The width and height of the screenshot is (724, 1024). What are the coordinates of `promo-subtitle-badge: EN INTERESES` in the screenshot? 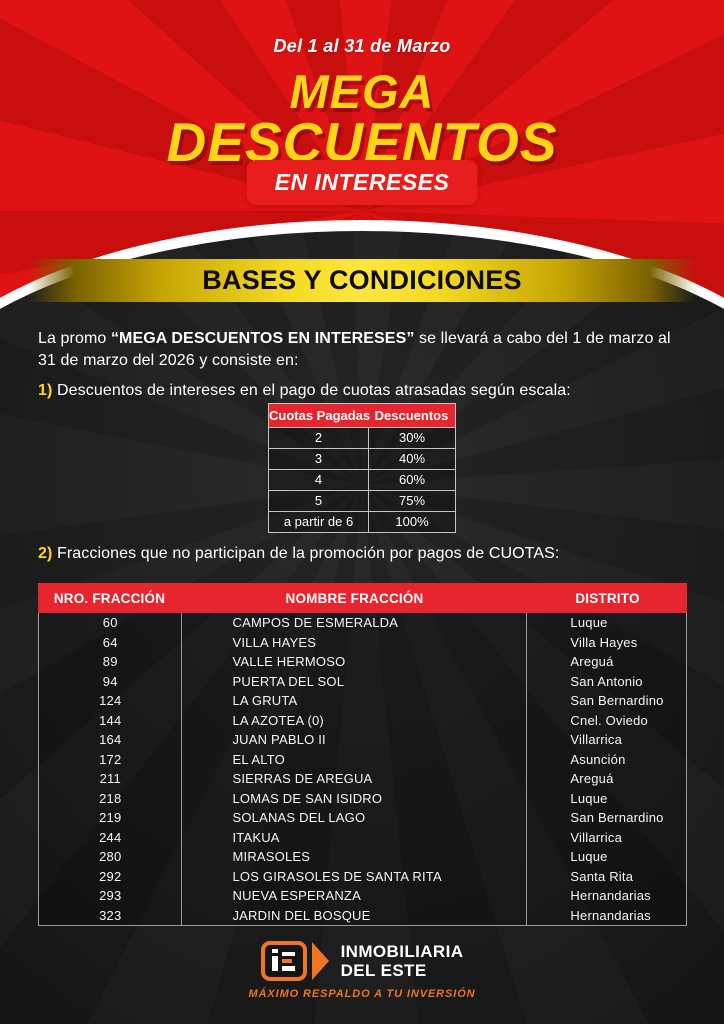 It's located at (362, 182).